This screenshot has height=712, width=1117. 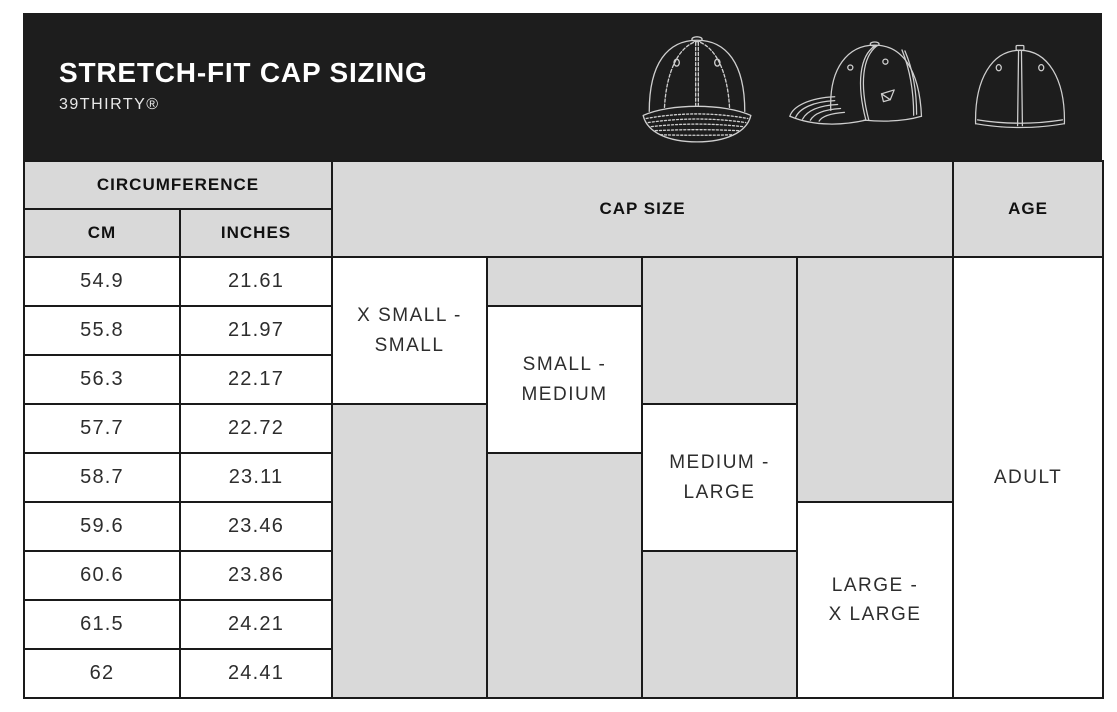 I want to click on header-age: AGE, so click(x=1028, y=209).